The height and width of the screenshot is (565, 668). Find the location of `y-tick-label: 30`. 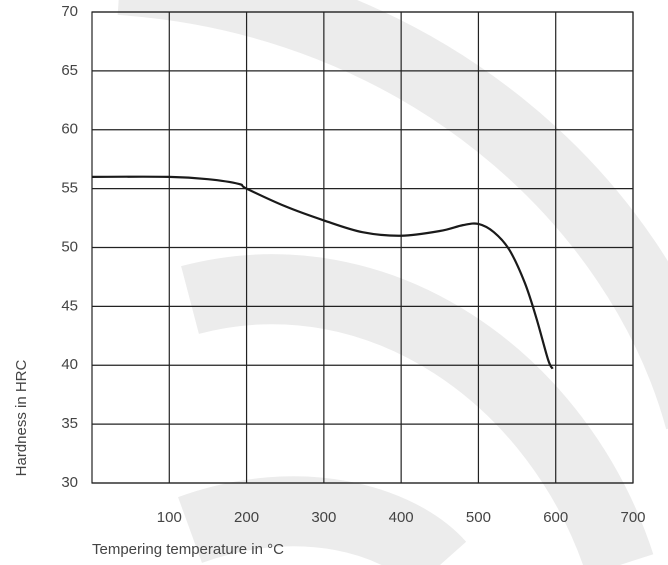

y-tick-label: 30 is located at coordinates (69, 482).